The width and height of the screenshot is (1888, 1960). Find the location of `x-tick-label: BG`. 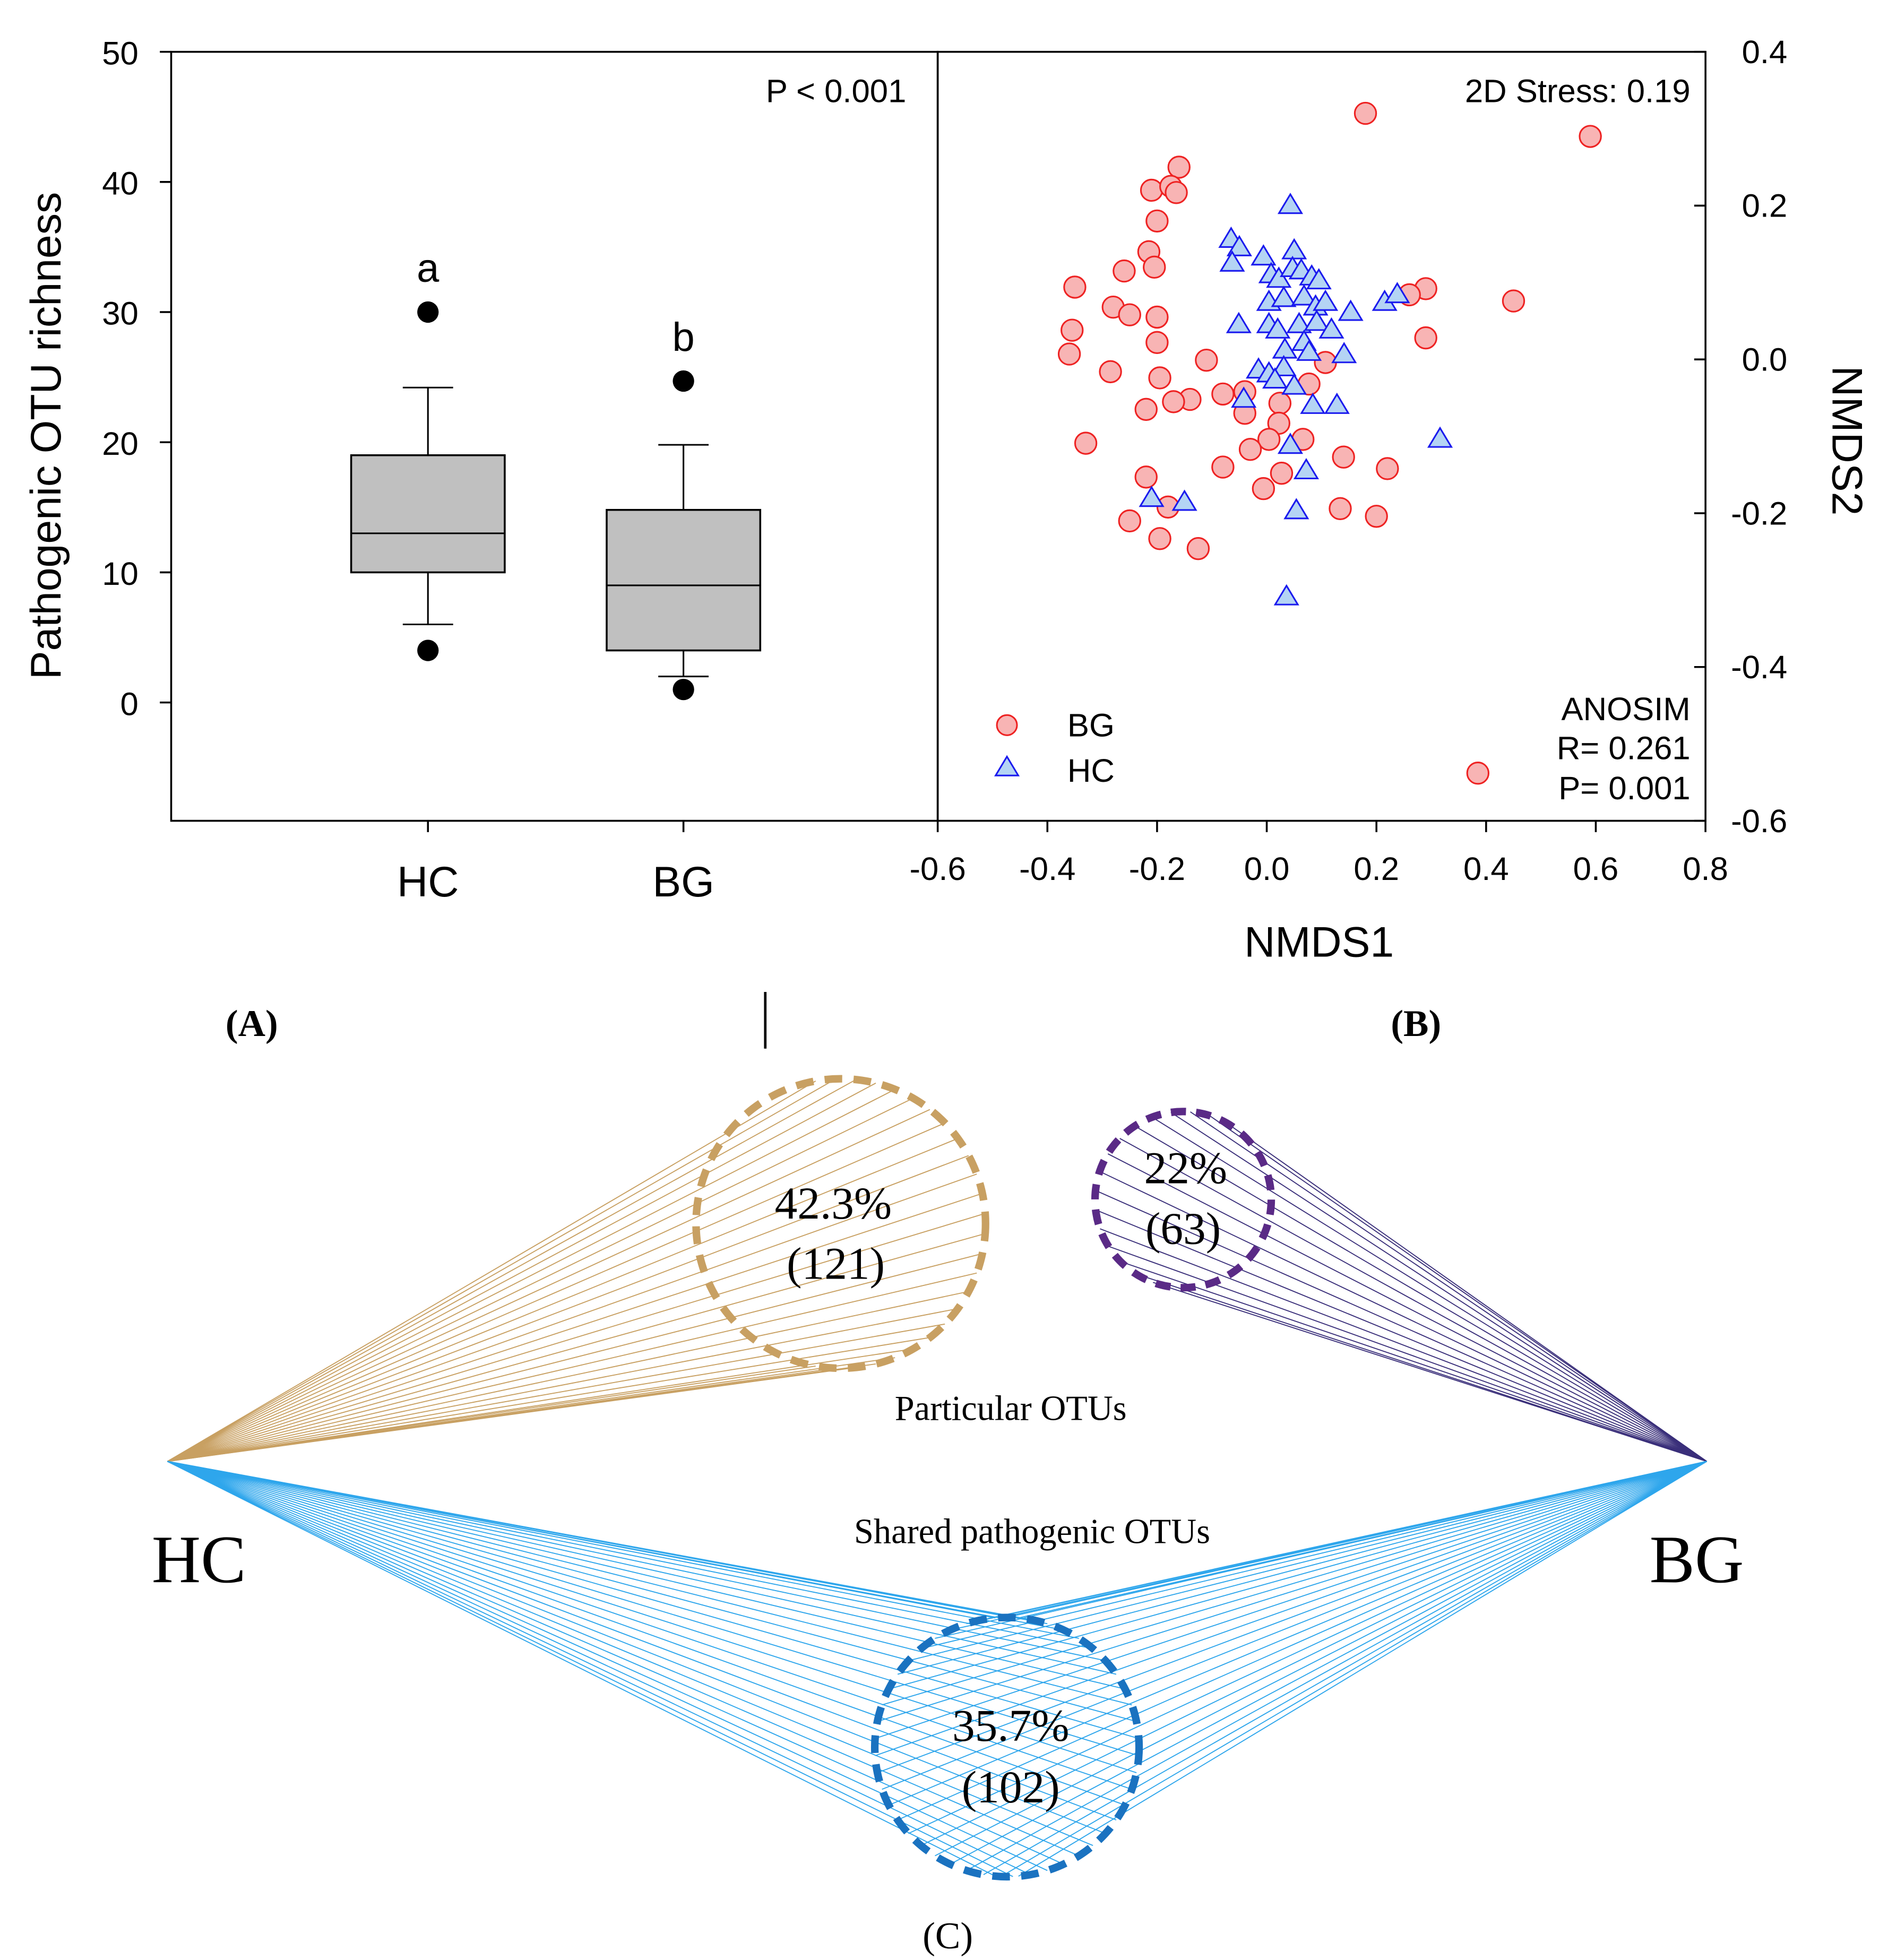

x-tick-label: BG is located at coordinates (683, 882).